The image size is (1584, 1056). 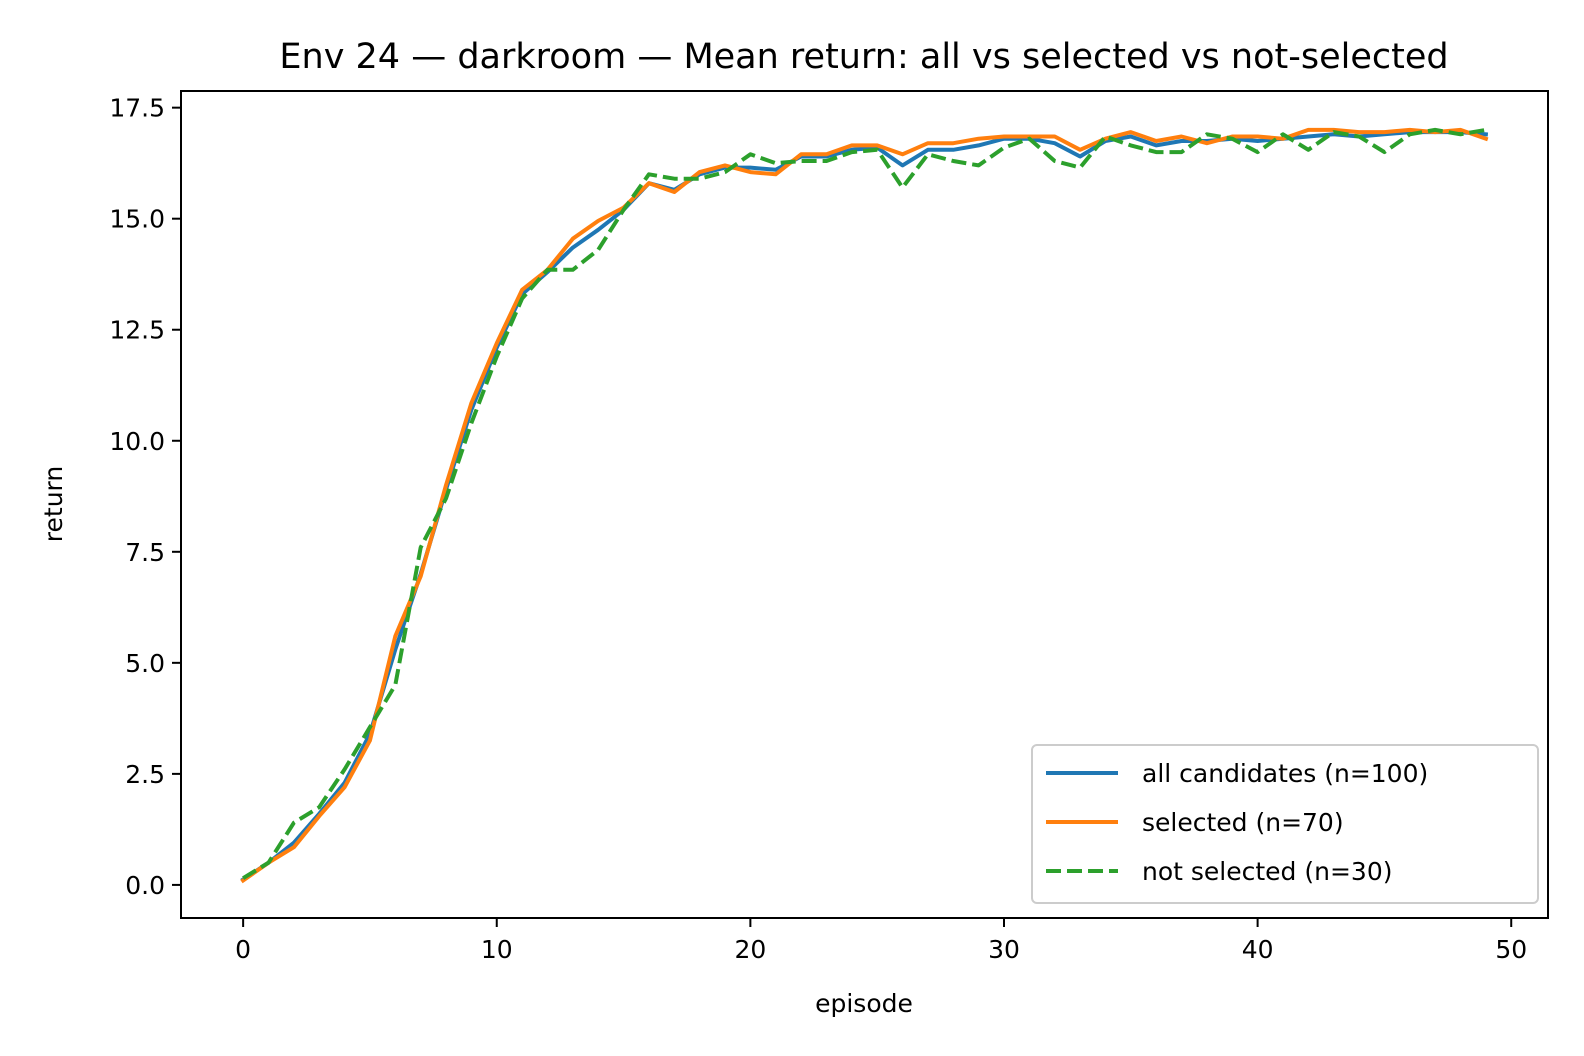 I want to click on legend-label-all: all candidates (n=100), so click(x=1285, y=773).